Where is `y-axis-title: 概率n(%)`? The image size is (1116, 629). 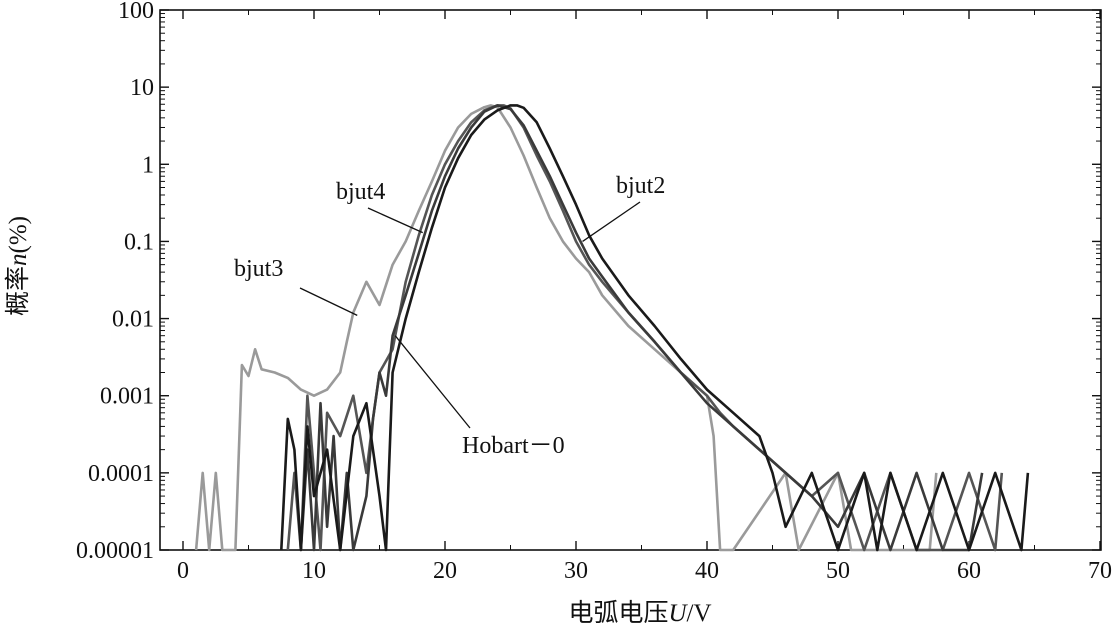 y-axis-title: 概率n(%) is located at coordinates (17, 266).